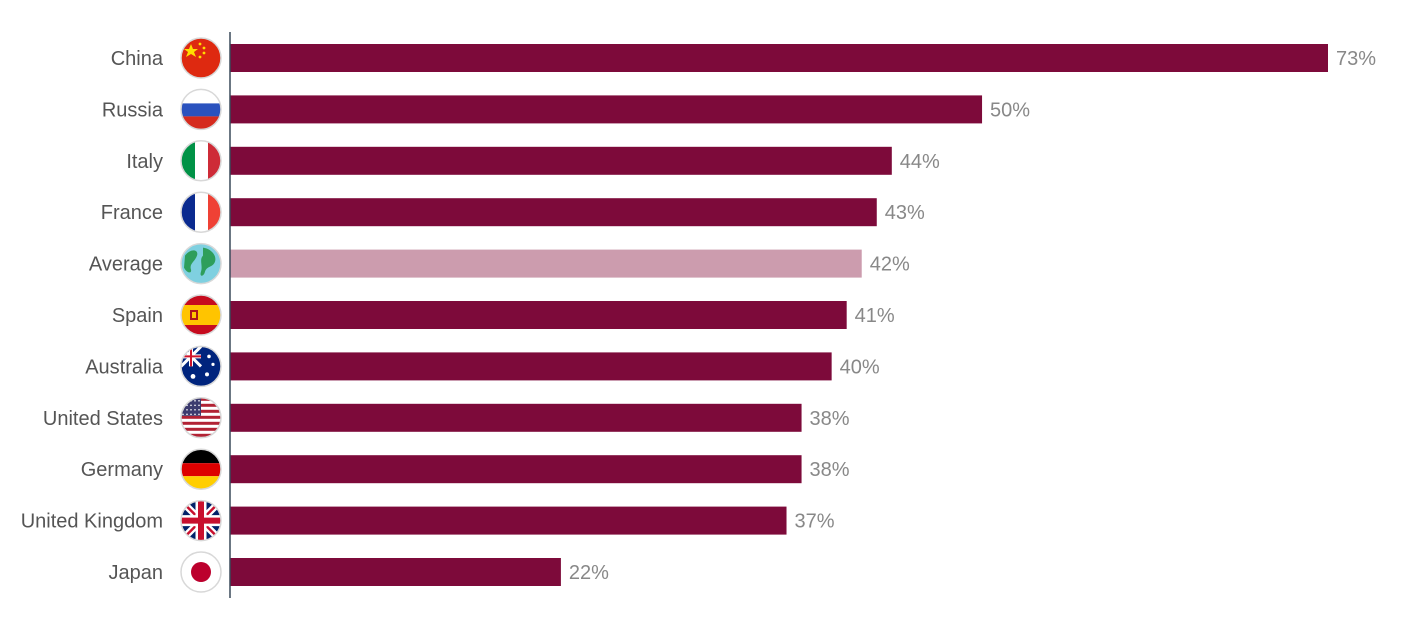 The height and width of the screenshot is (621, 1407). I want to click on flag-australia-icon, so click(201, 366).